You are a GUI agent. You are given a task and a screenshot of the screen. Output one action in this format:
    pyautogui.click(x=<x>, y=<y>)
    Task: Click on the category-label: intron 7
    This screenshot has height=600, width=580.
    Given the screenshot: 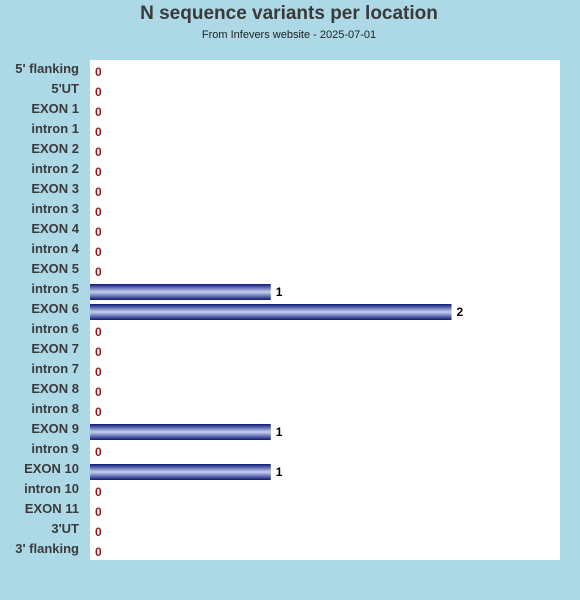 What is the action you would take?
    pyautogui.click(x=55, y=368)
    